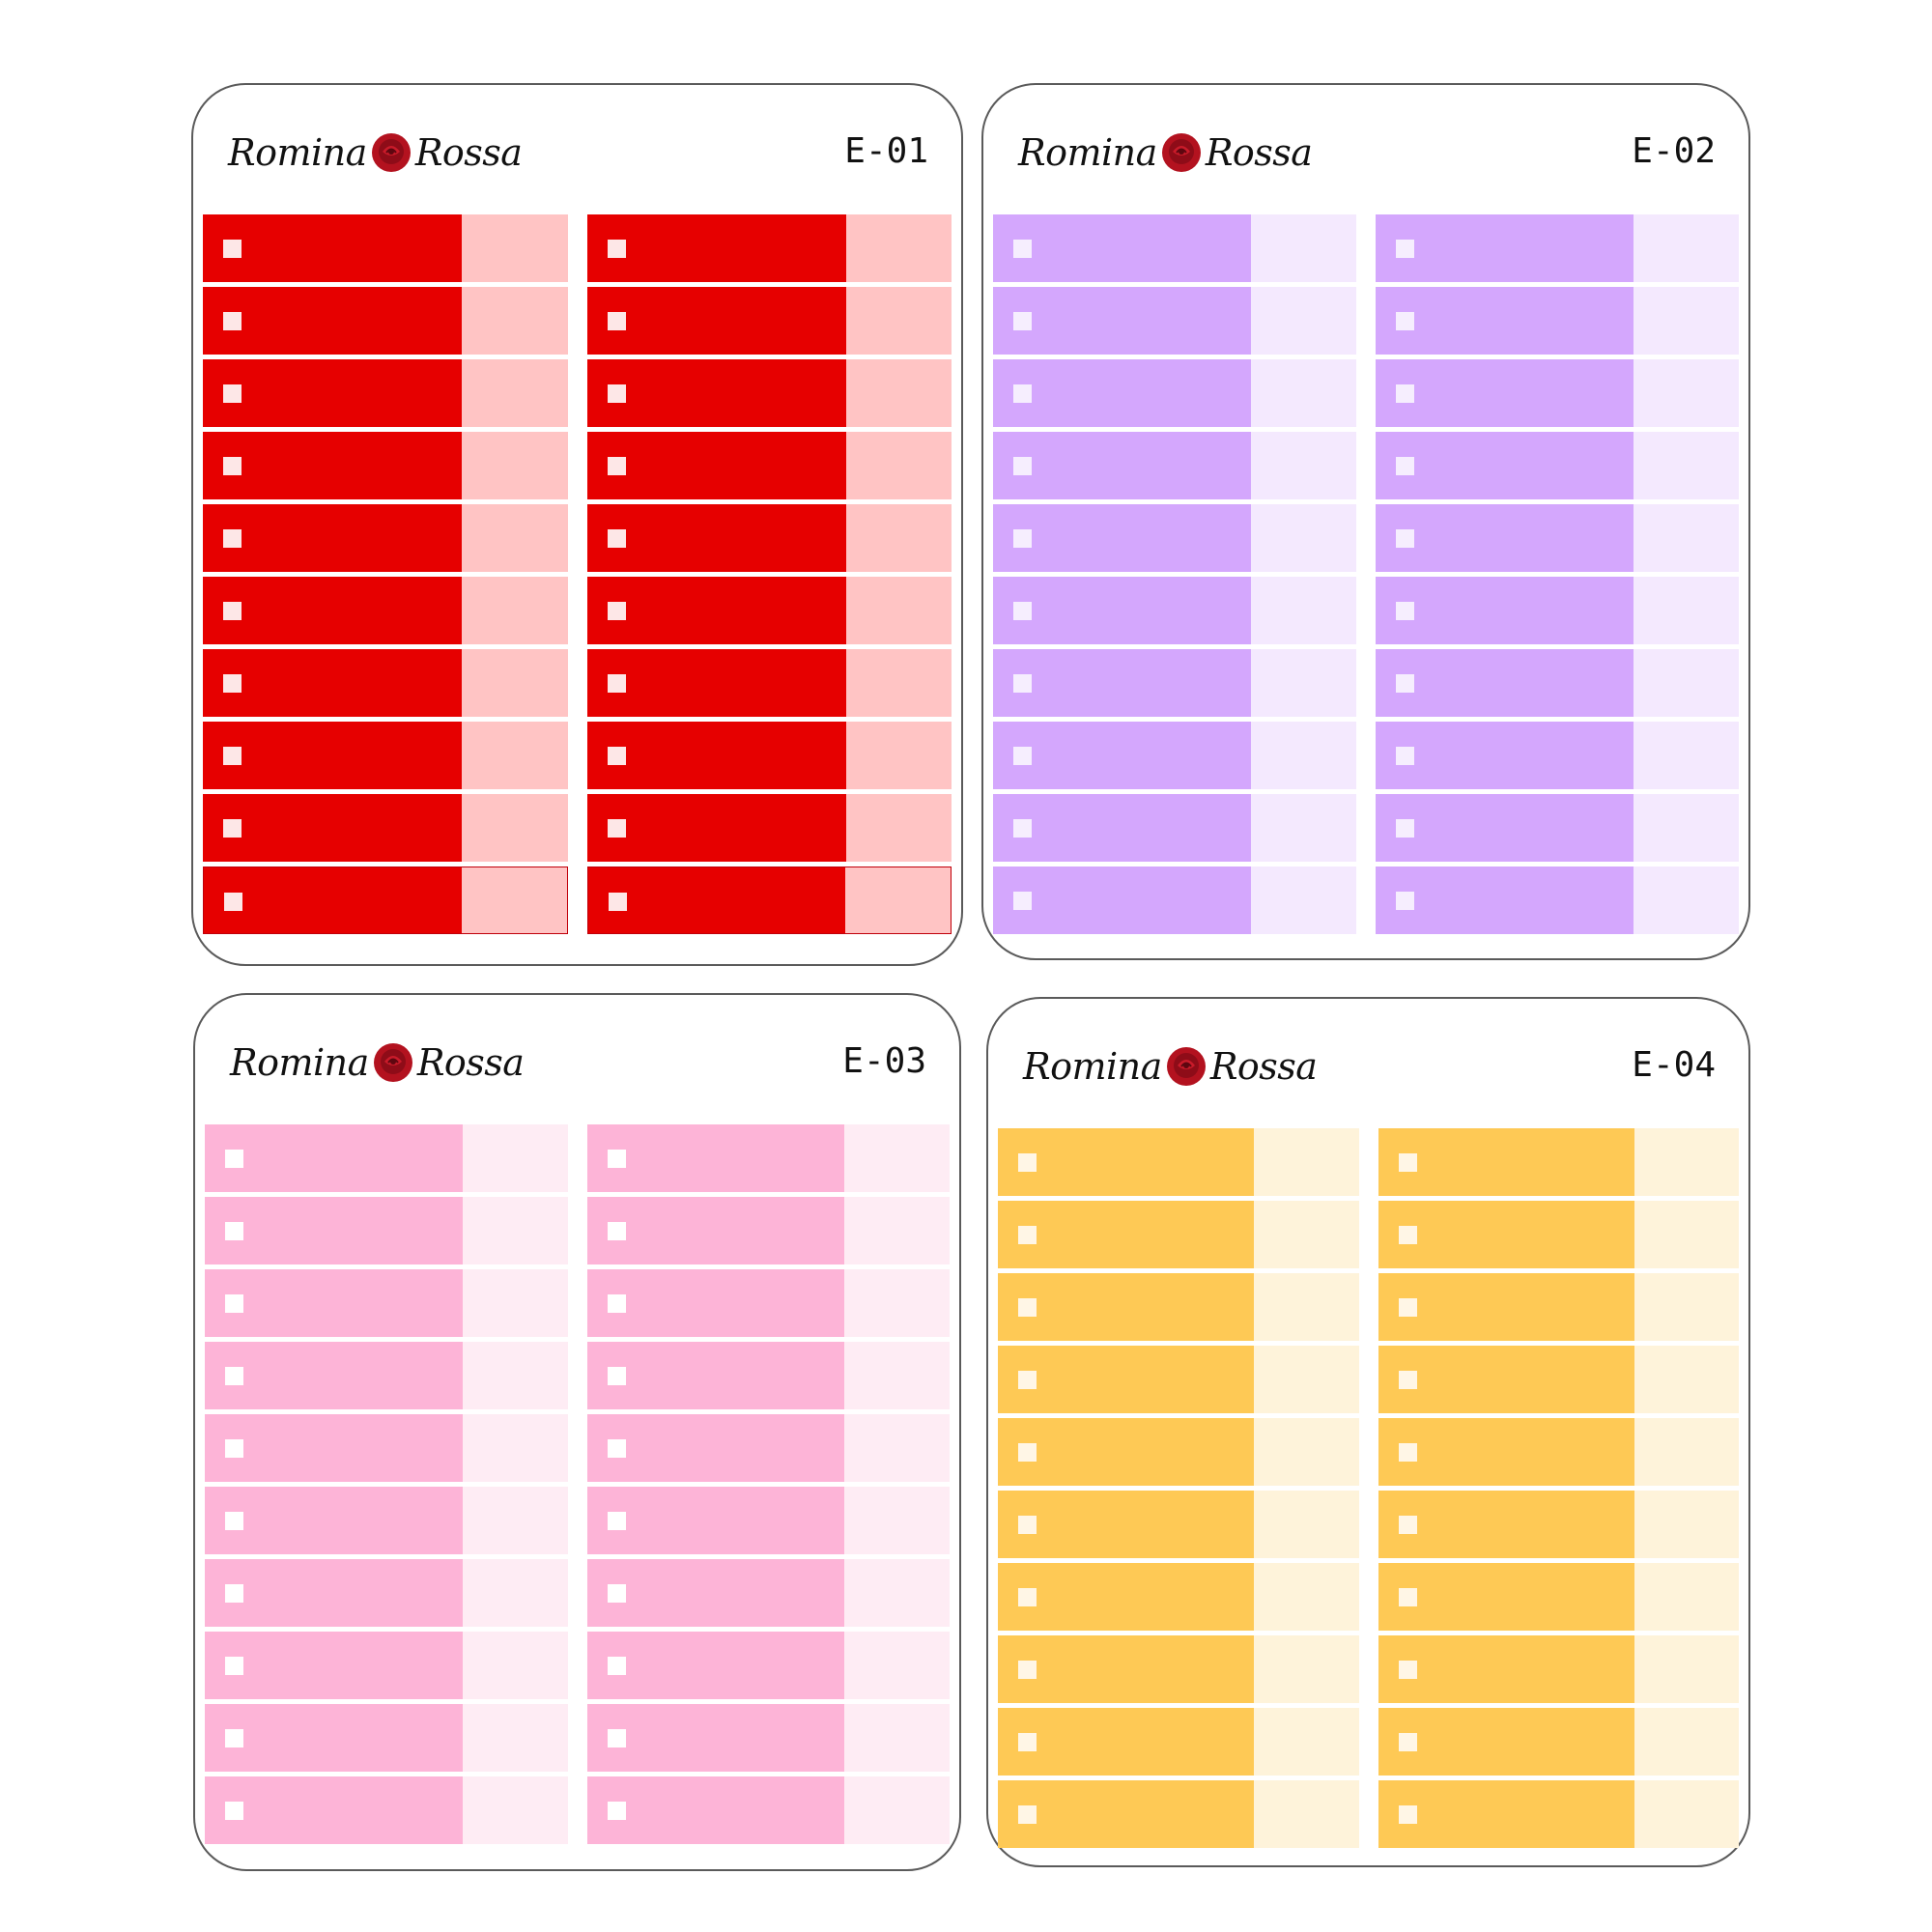 Image resolution: width=1932 pixels, height=1932 pixels. Describe the element at coordinates (577, 574) in the screenshot. I see `sticker-columns` at that location.